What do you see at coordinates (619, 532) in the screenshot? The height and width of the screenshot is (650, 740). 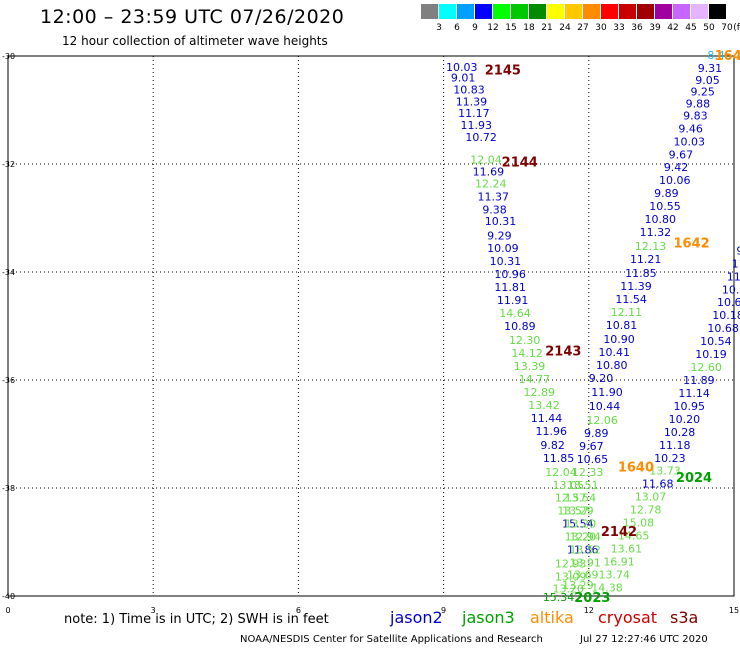 I see `pass-label-2142: 2142` at bounding box center [619, 532].